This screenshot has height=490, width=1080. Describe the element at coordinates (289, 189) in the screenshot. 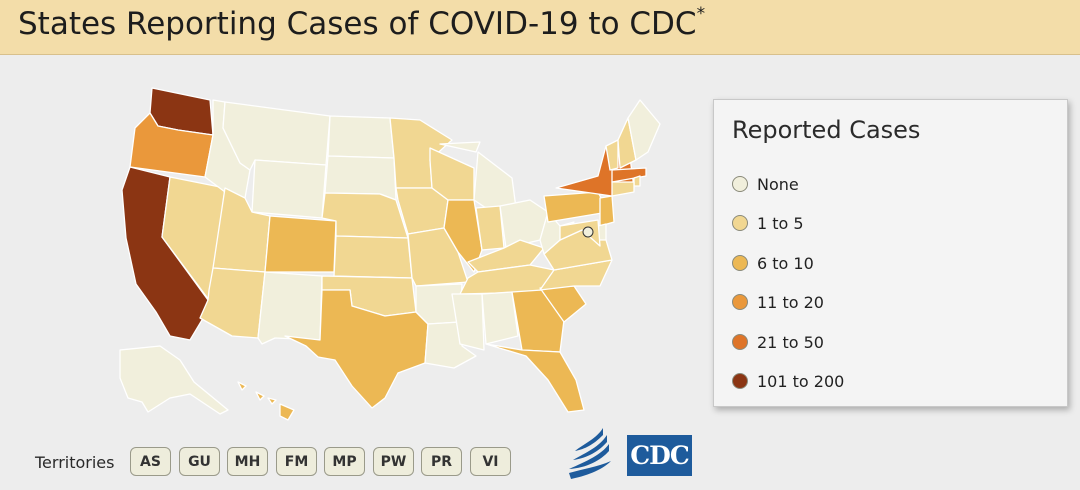

I see `state-wy` at that location.